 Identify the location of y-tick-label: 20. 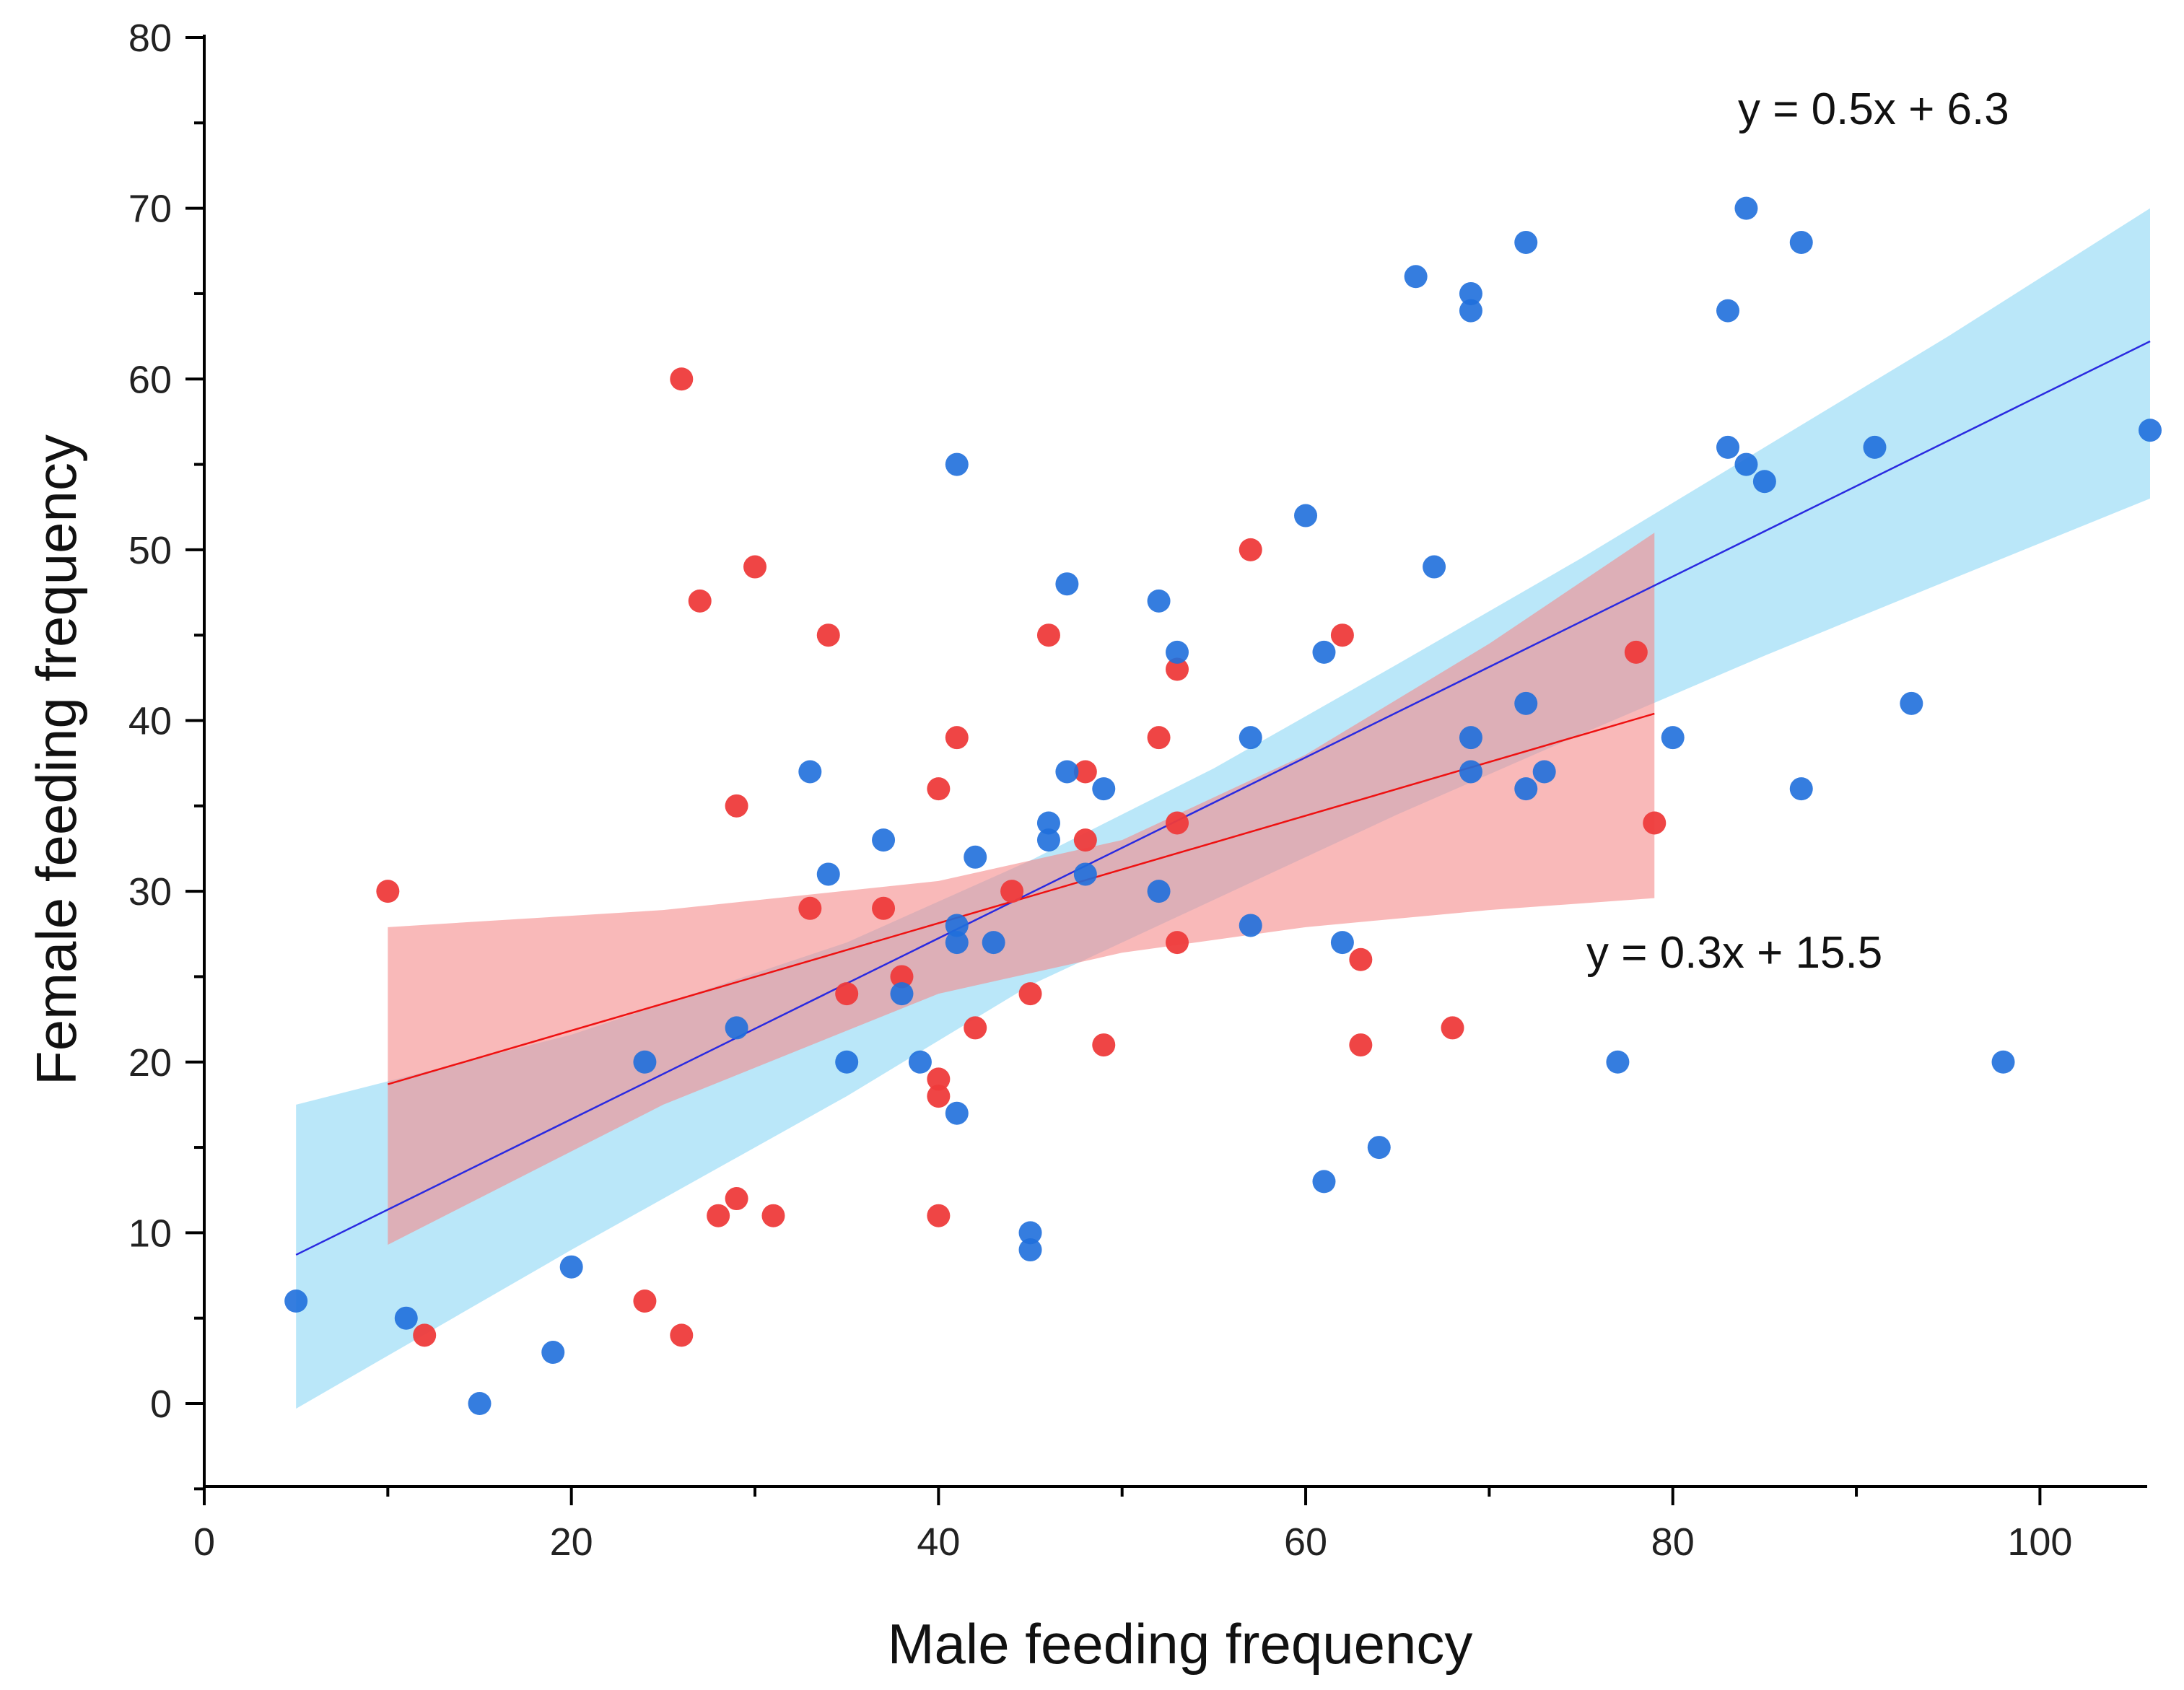
(150, 1063).